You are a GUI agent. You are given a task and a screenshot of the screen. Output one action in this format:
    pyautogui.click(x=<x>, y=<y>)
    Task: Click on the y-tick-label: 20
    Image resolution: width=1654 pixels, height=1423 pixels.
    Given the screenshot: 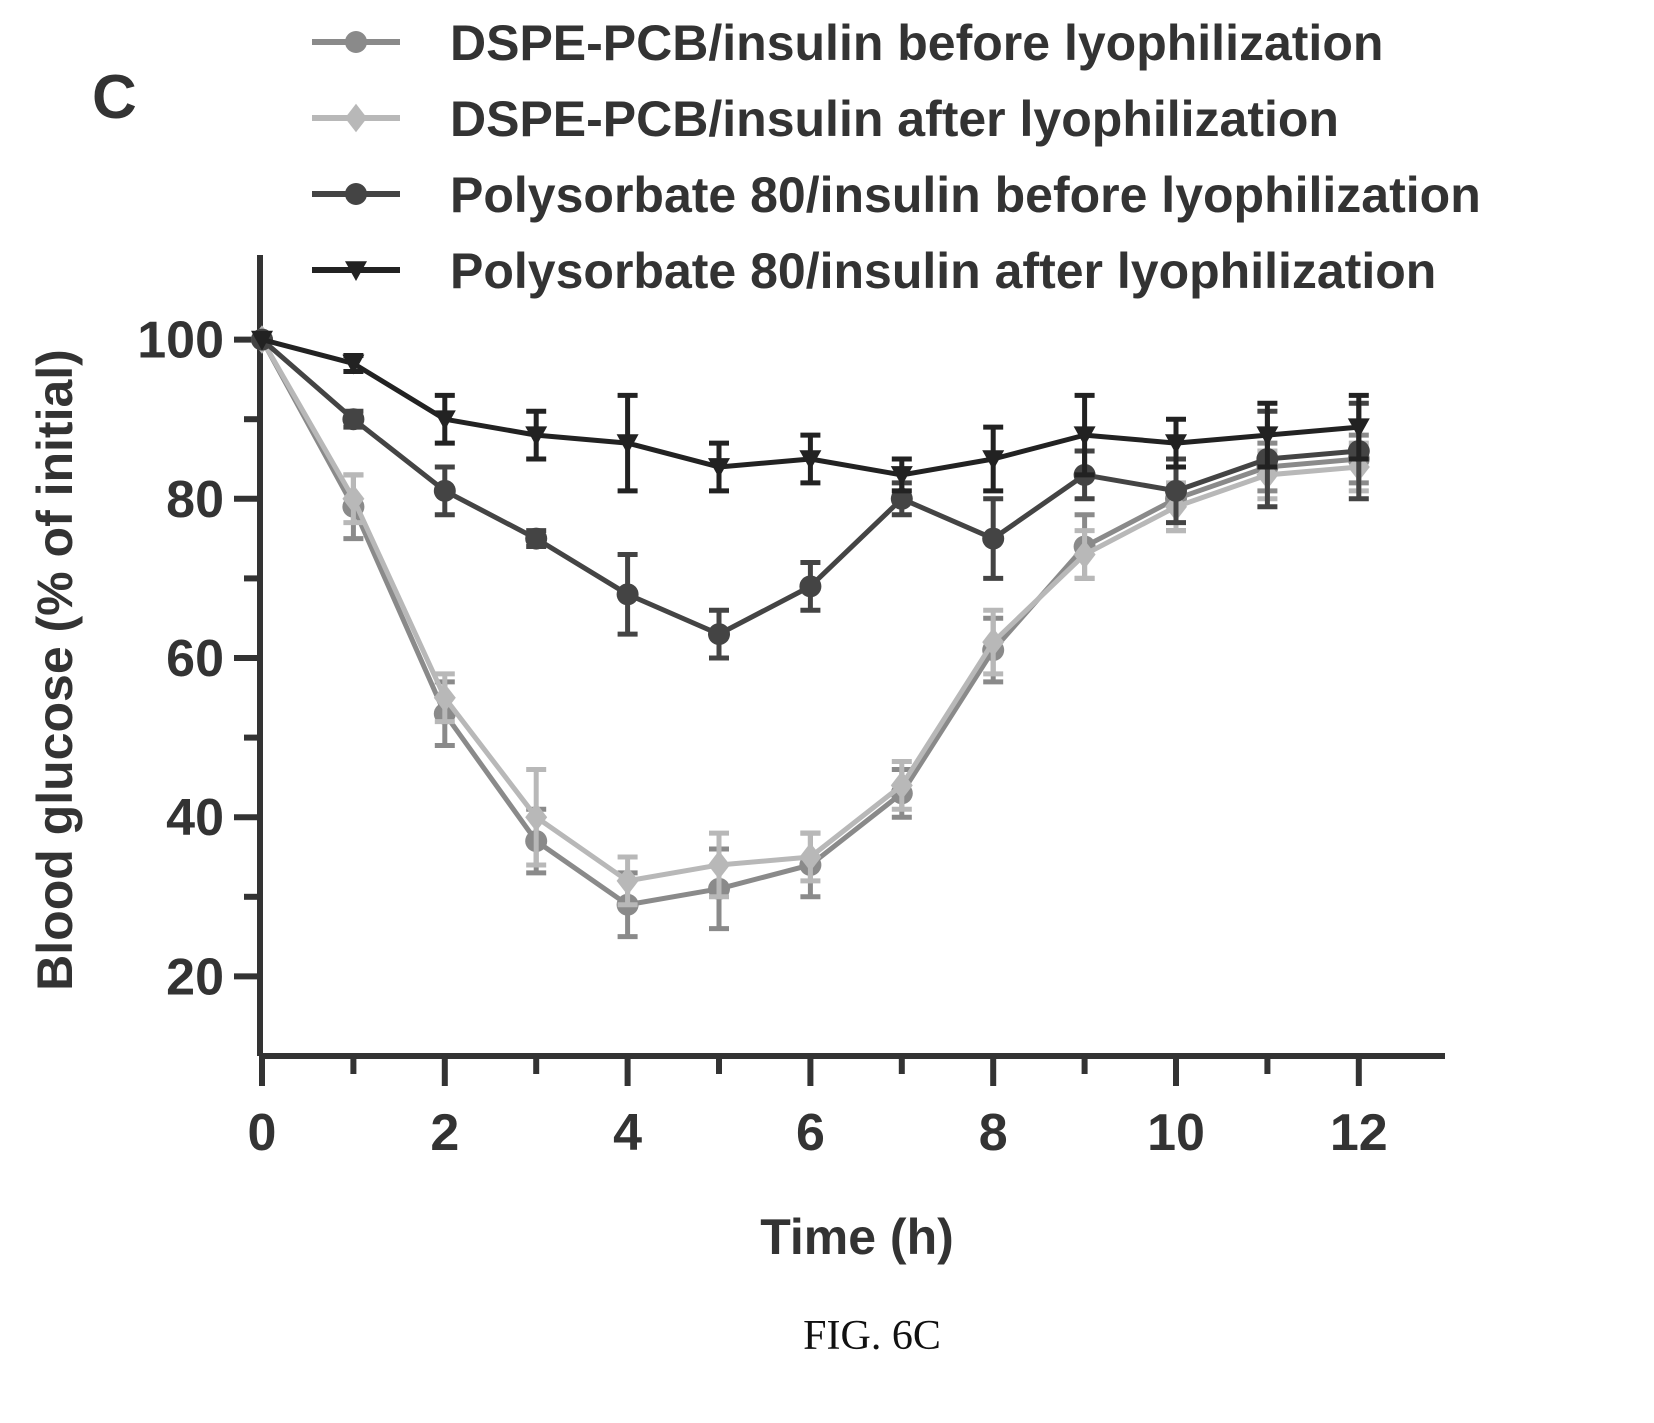 What is the action you would take?
    pyautogui.click(x=195, y=977)
    